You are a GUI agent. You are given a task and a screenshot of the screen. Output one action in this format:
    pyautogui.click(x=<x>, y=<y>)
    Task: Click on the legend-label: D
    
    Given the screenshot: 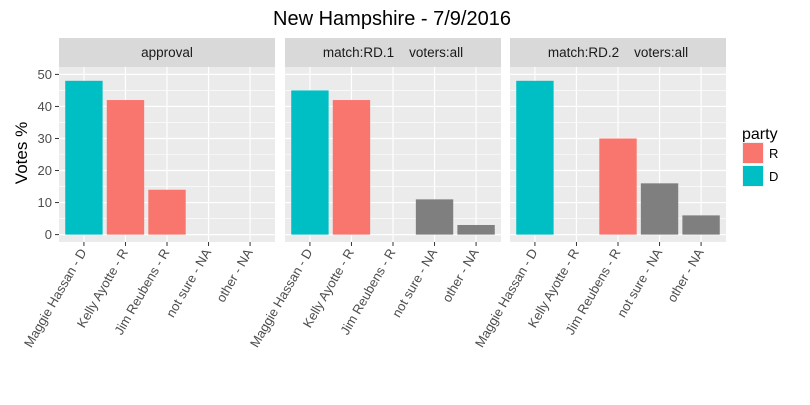 What is the action you would take?
    pyautogui.click(x=773, y=176)
    